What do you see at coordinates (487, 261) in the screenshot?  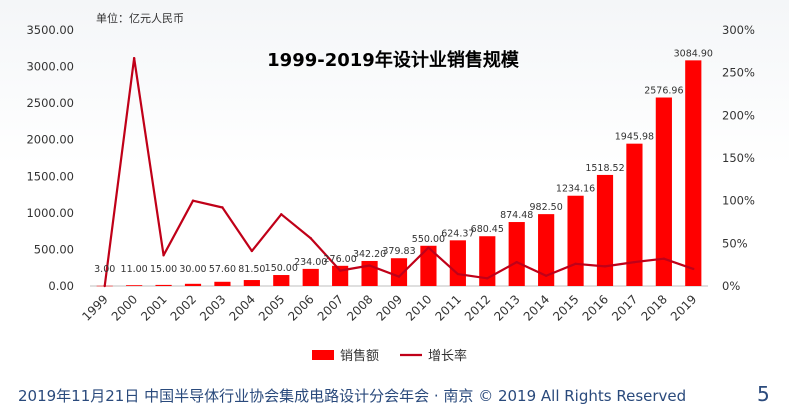 I see `bar-2012` at bounding box center [487, 261].